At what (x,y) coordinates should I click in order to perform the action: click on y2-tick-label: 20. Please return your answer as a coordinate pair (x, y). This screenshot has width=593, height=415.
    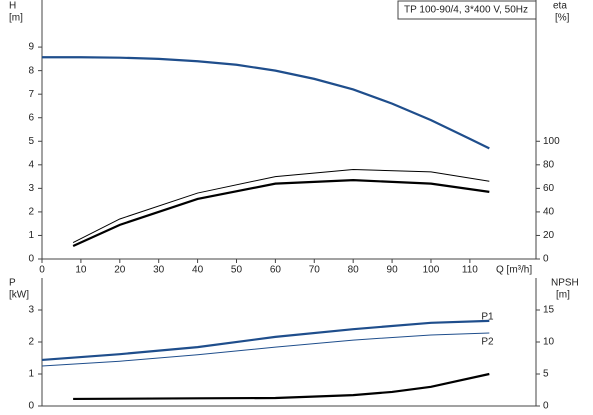
    Looking at the image, I should click on (549, 235).